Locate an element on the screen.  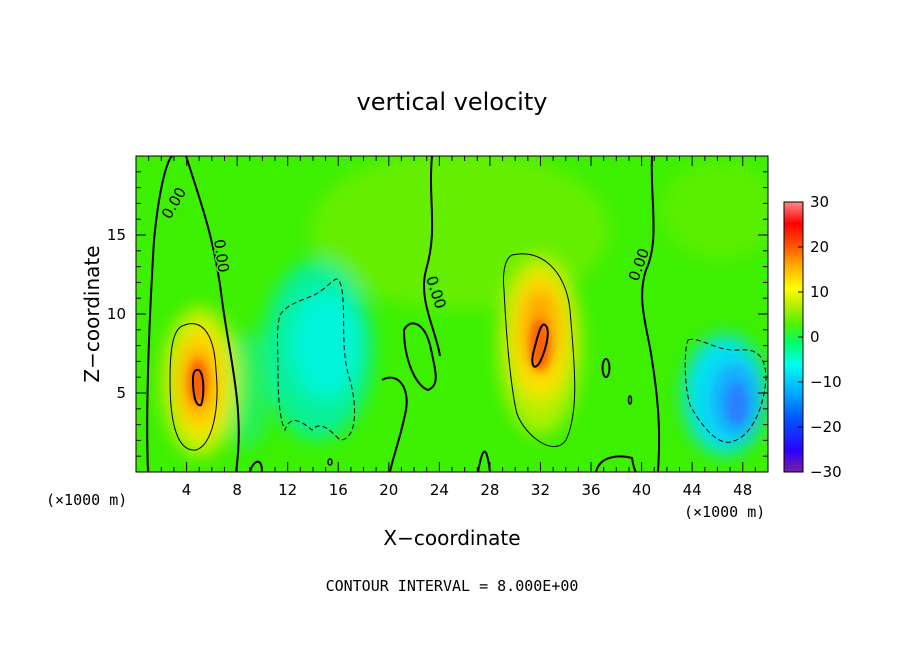
x-tick-label: 12 is located at coordinates (287, 490).